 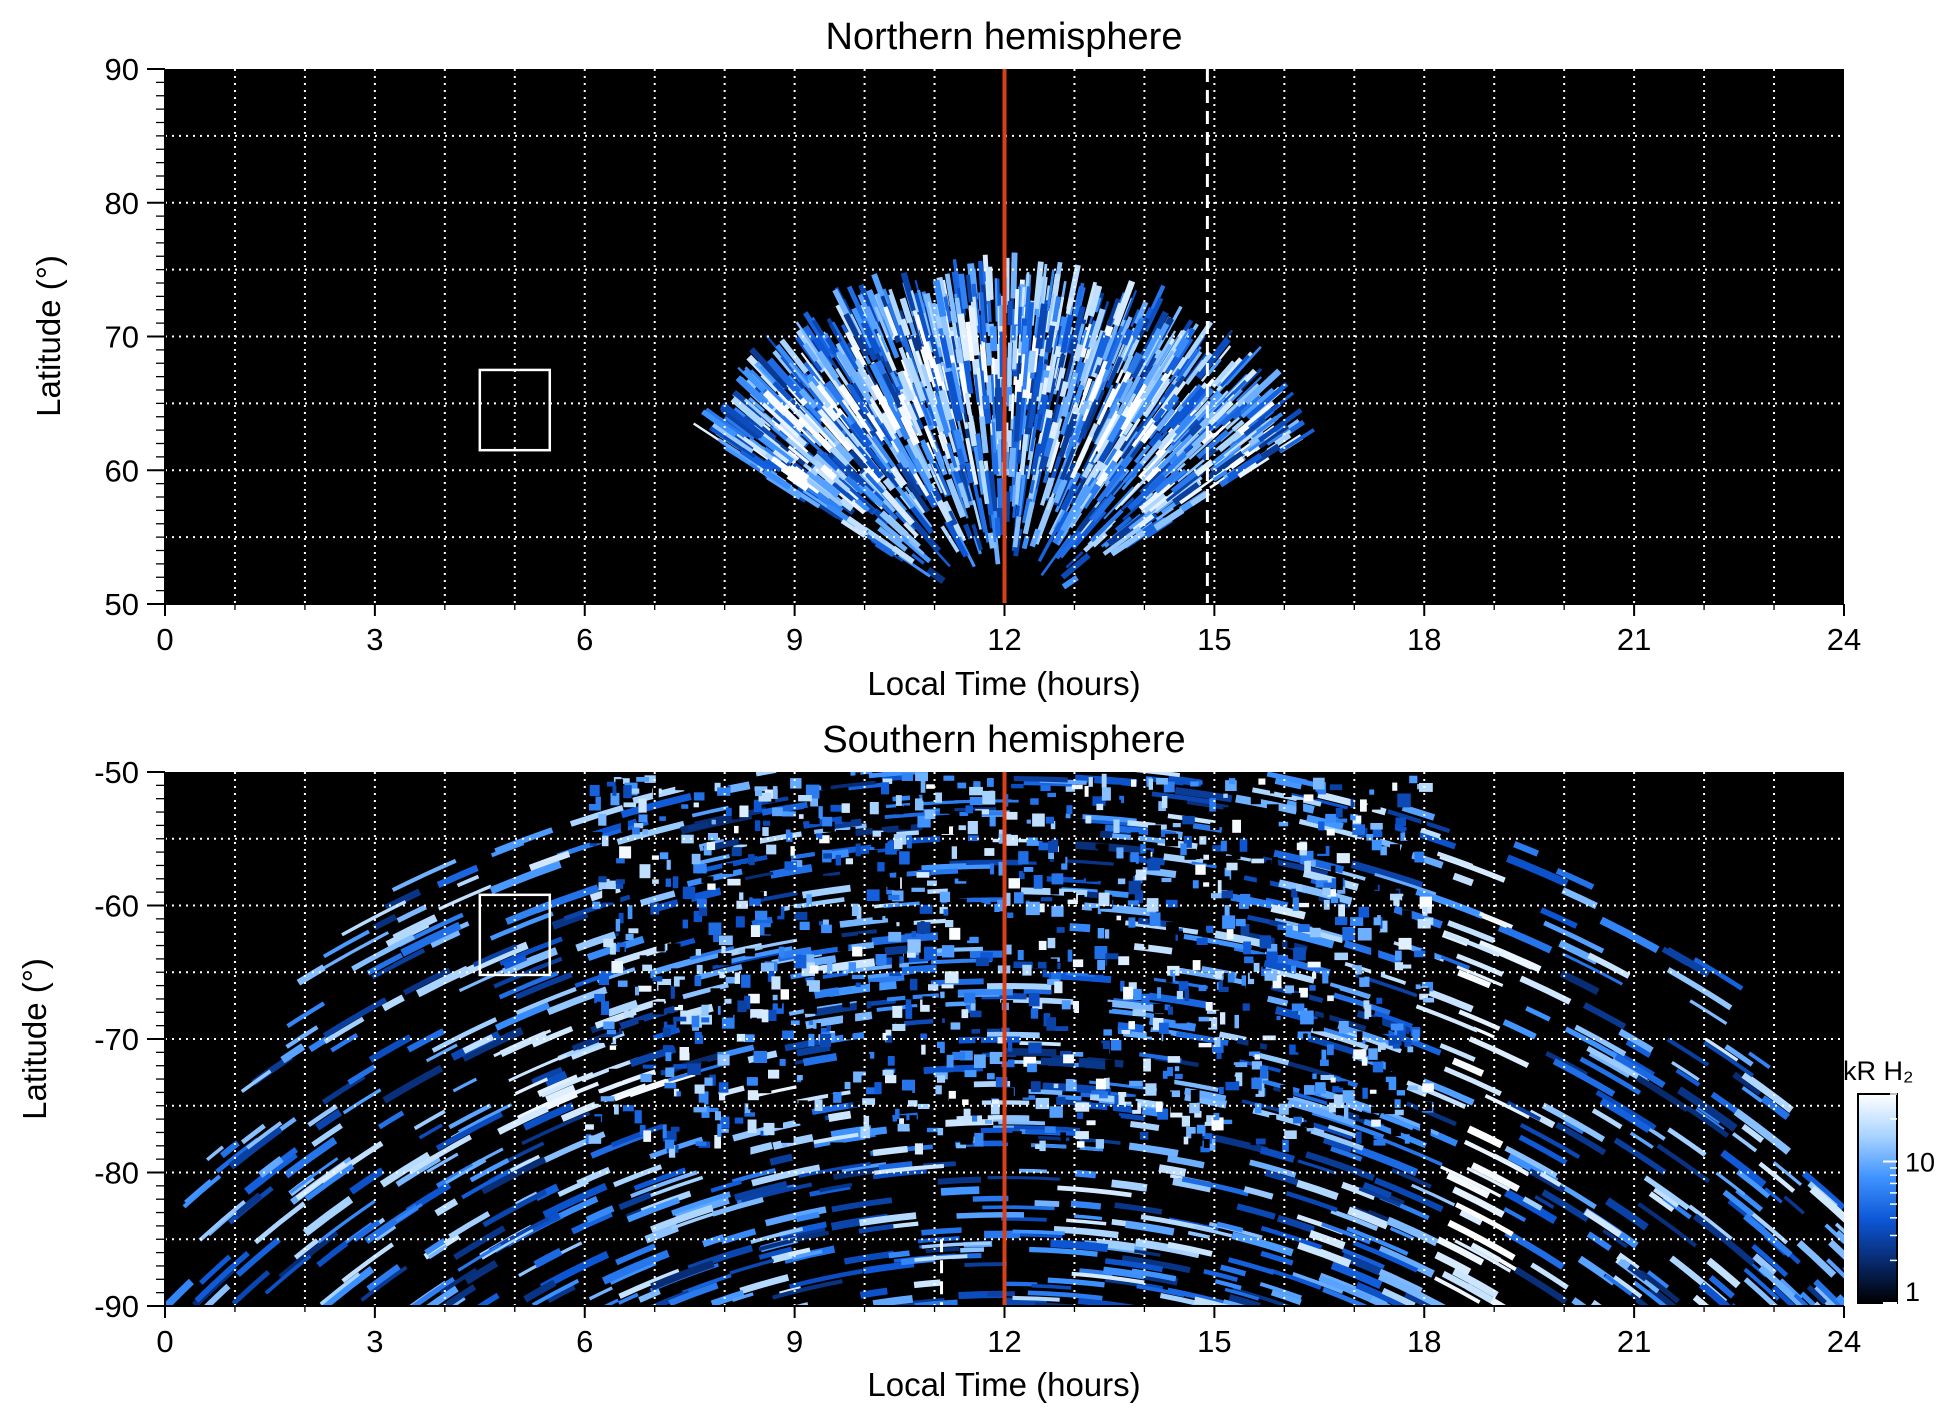 What do you see at coordinates (374, 1341) in the screenshot?
I see `x-tick-label: 3` at bounding box center [374, 1341].